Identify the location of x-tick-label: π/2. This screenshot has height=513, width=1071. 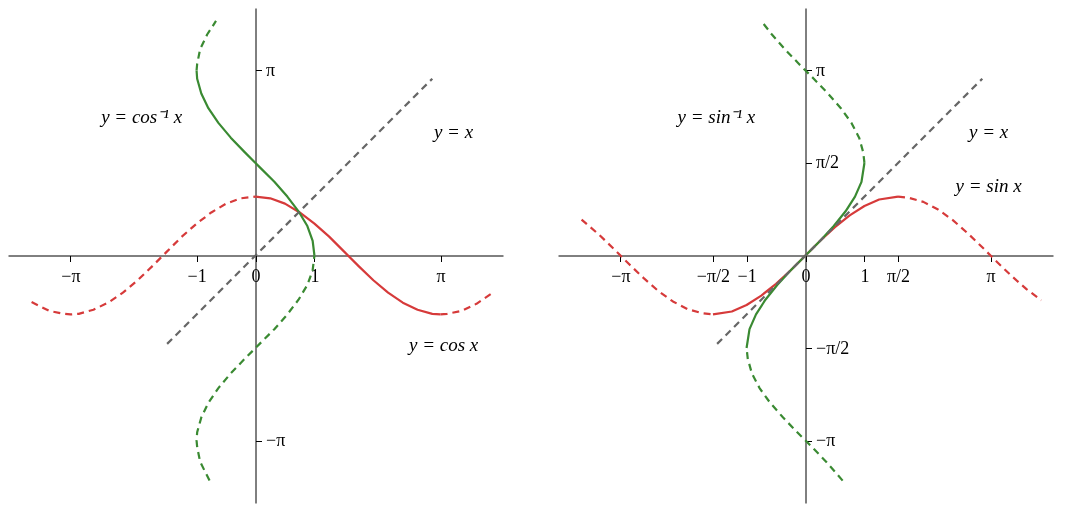
(899, 276).